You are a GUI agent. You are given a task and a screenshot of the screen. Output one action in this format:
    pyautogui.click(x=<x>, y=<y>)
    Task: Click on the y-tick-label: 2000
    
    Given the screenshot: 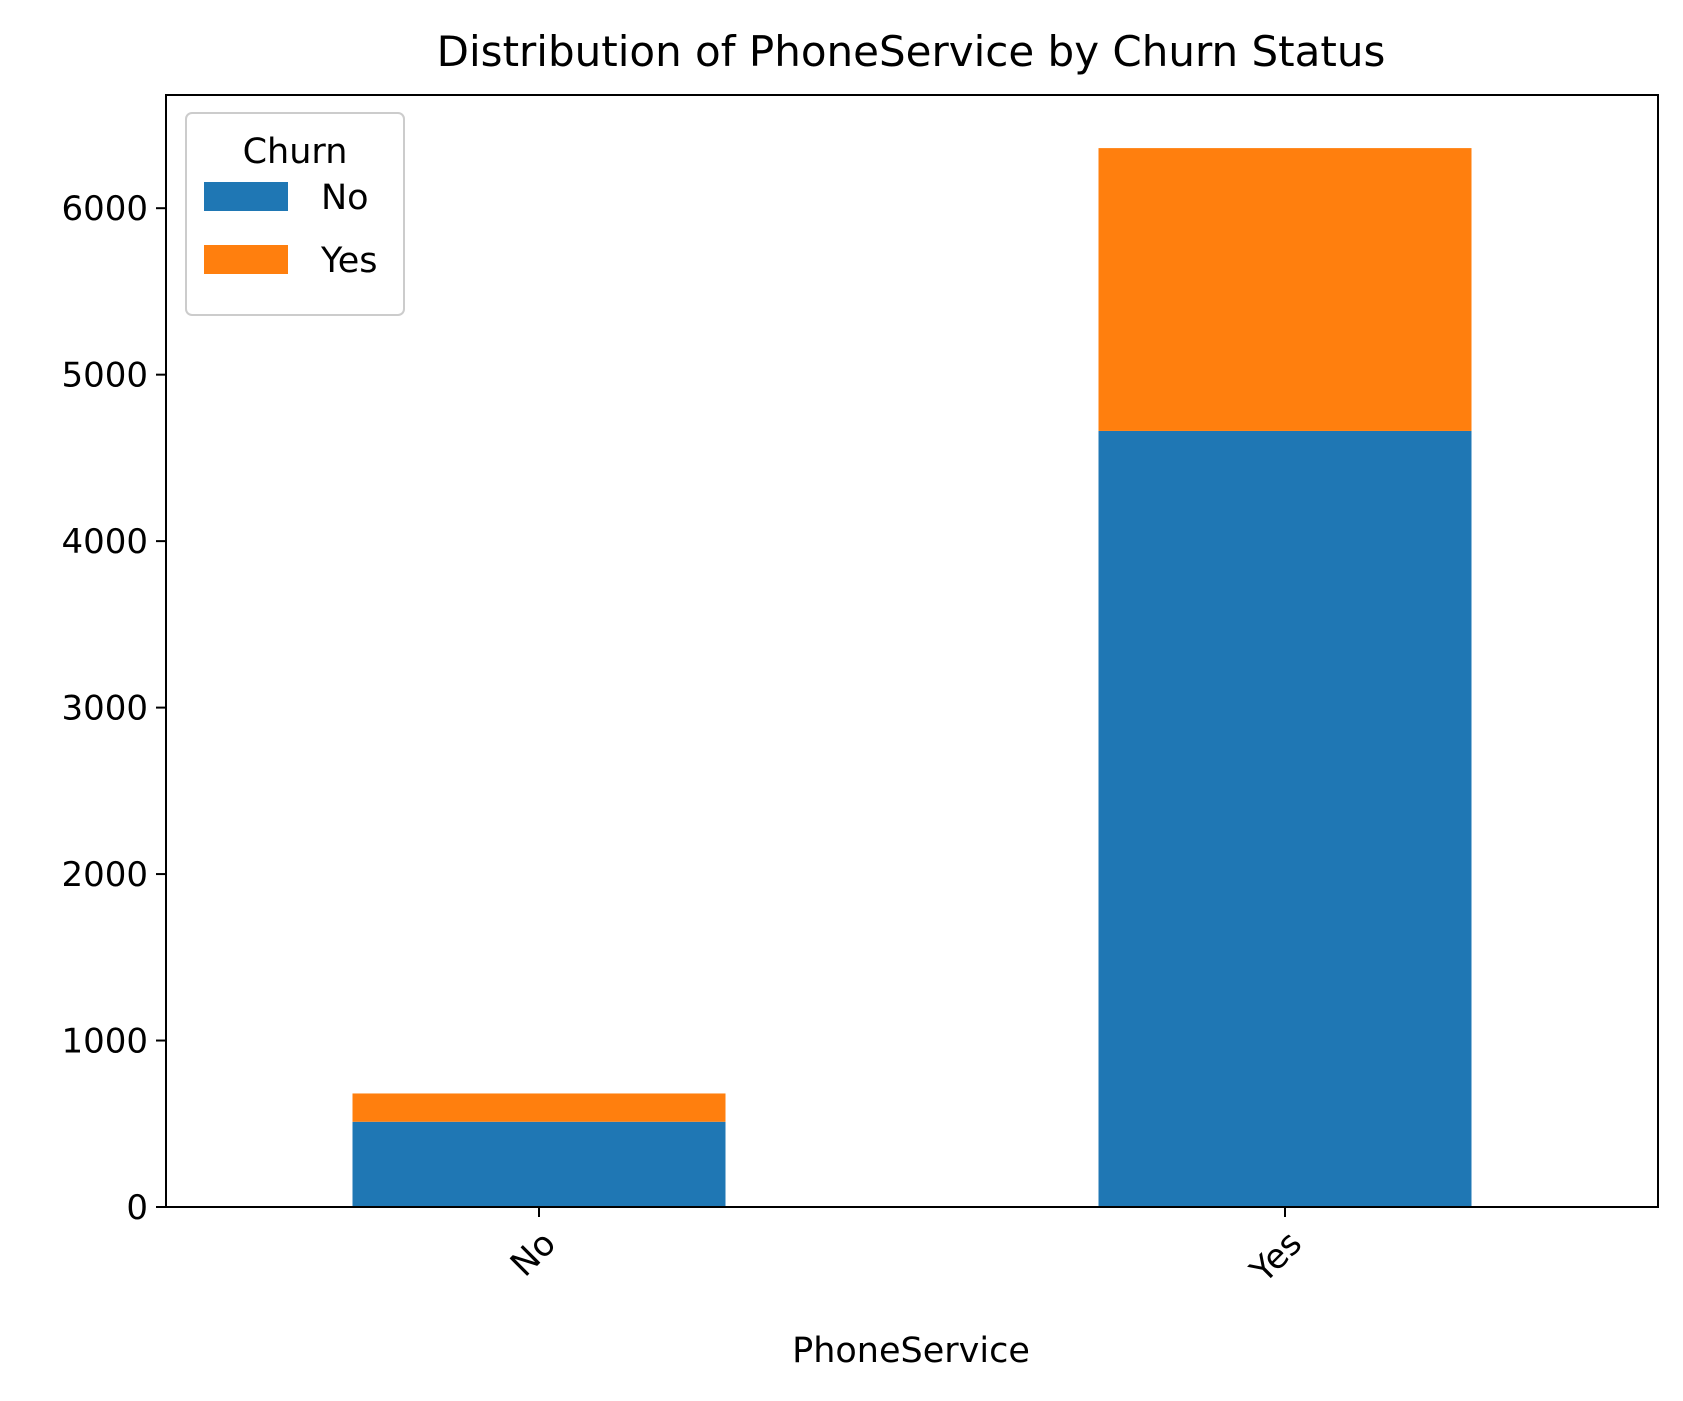 What is the action you would take?
    pyautogui.click(x=104, y=875)
    